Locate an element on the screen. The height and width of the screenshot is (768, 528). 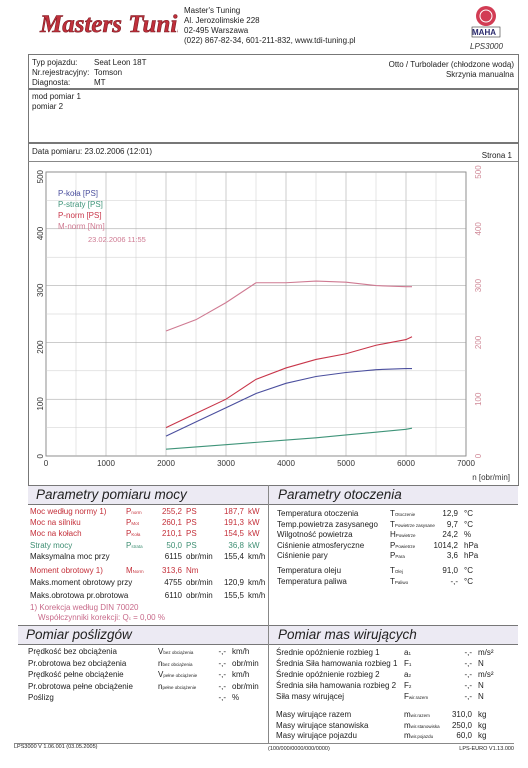
engine-type: Otto / Turbolader (chłodzone wodą) is located at coordinates (451, 64).